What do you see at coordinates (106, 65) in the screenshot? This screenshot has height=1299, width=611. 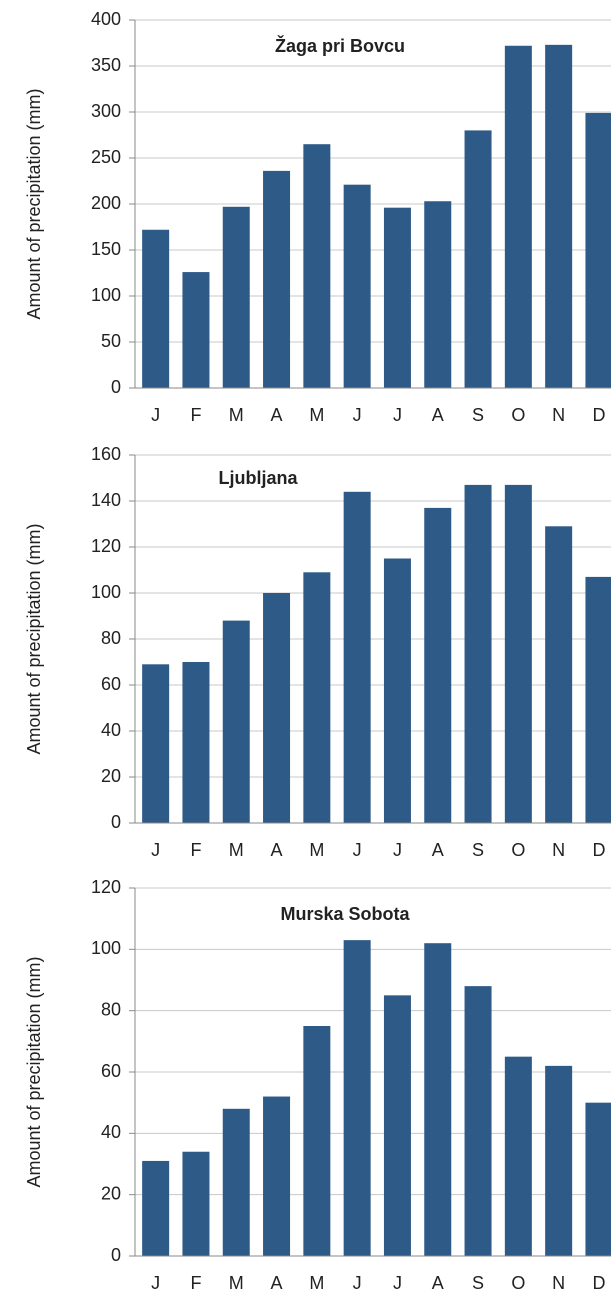 I see `y-tick-label: 350` at bounding box center [106, 65].